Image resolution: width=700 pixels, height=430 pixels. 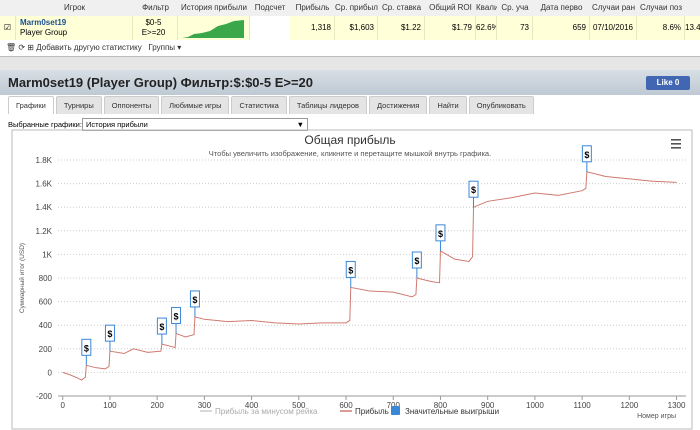 What do you see at coordinates (372, 411) in the screenshot?
I see `legend-label: Прибыль` at bounding box center [372, 411].